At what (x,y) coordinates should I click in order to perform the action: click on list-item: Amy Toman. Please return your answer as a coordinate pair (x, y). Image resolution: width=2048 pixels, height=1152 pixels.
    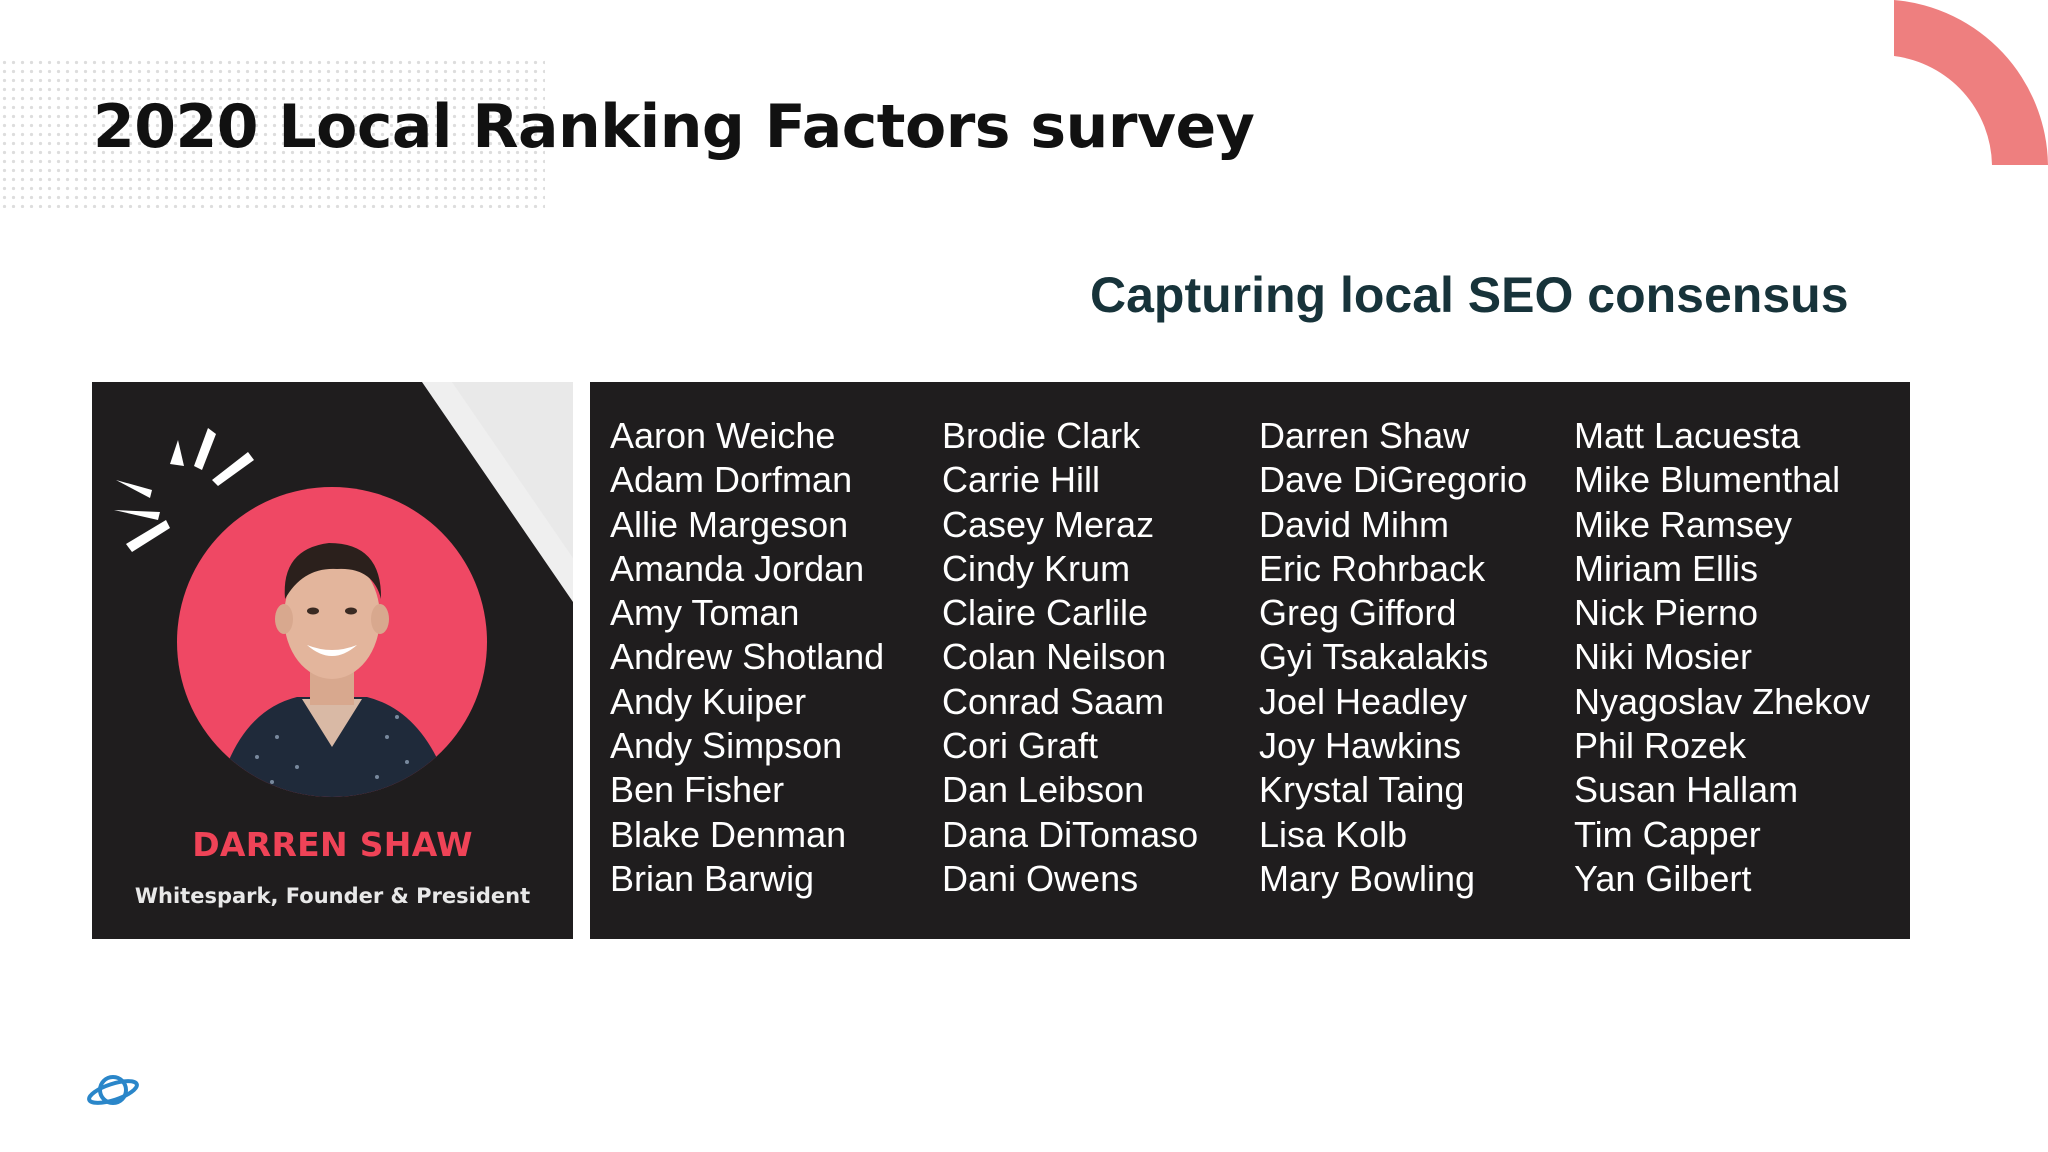
    Looking at the image, I should click on (705, 613).